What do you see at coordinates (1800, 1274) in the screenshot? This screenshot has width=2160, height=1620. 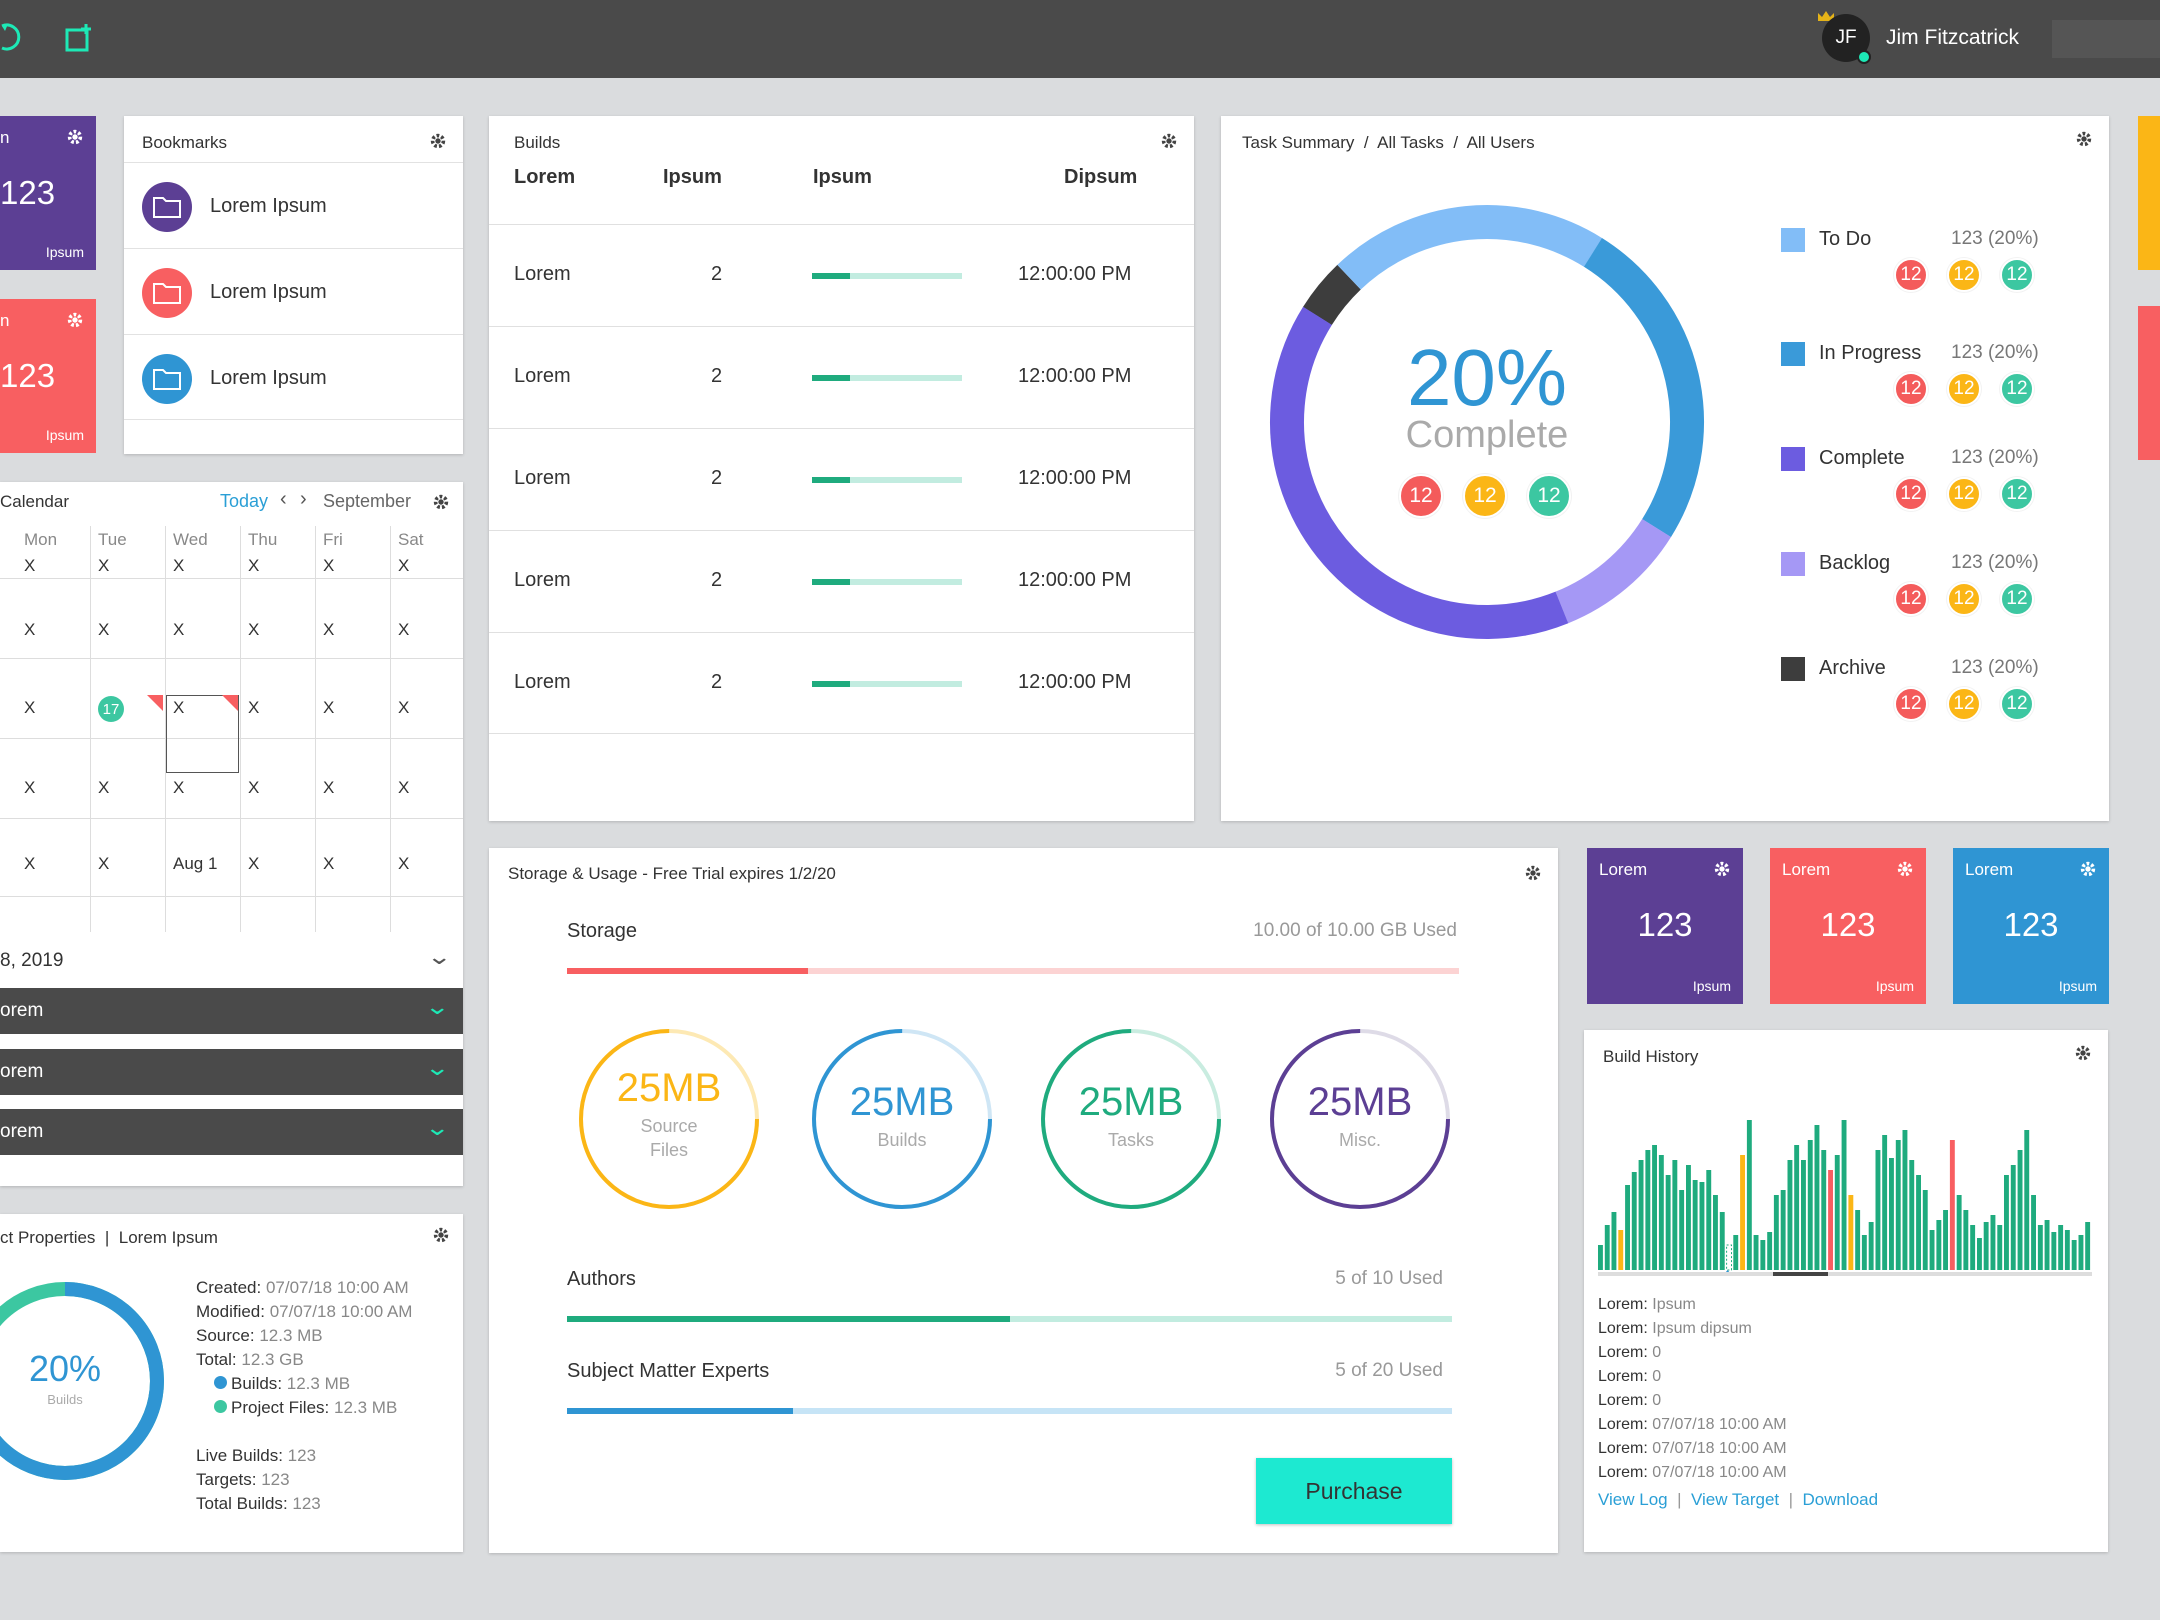 I see `history-scroll-thumb` at bounding box center [1800, 1274].